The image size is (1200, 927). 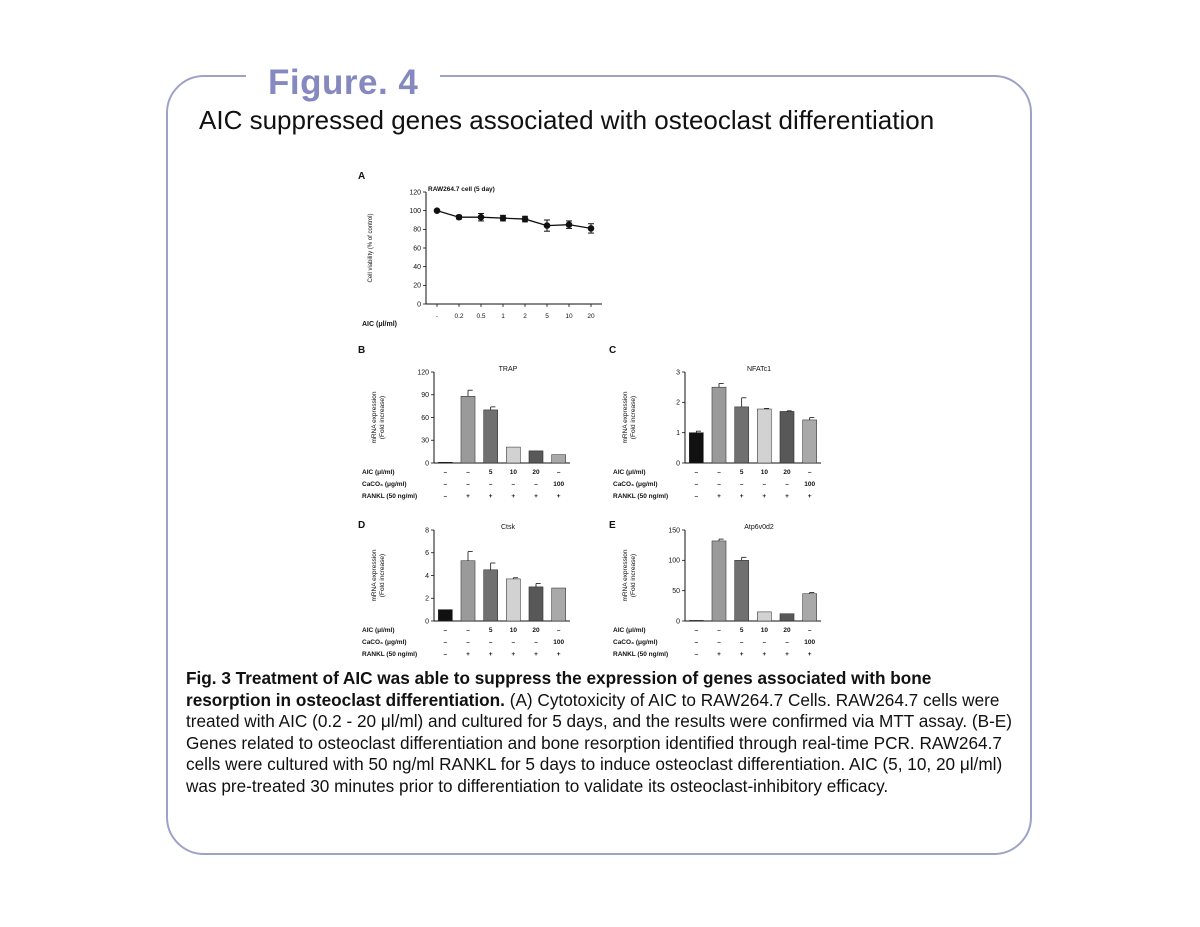 I want to click on figure-label: Figure. 4, so click(x=343, y=83).